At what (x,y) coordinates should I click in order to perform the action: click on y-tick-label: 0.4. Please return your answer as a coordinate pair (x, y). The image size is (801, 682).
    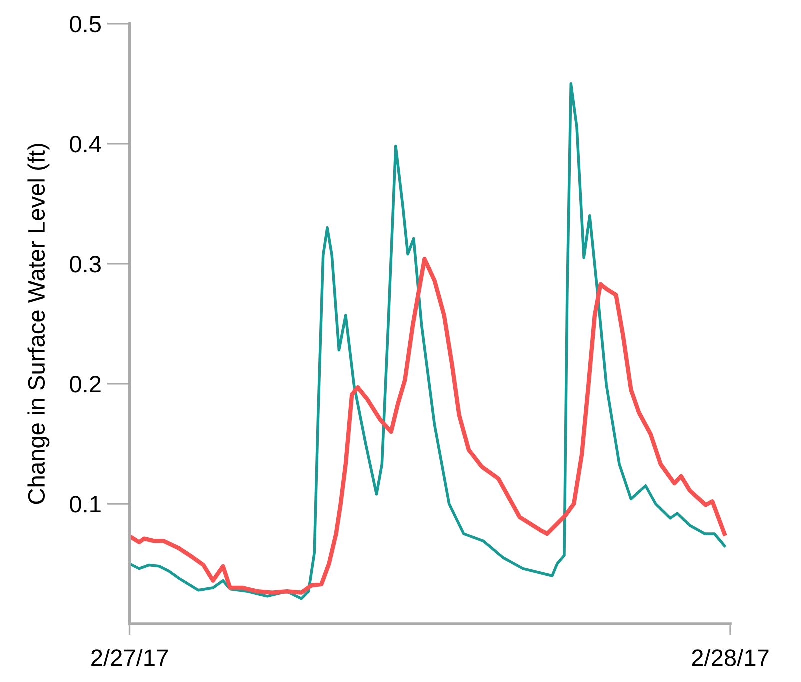
    Looking at the image, I should click on (86, 144).